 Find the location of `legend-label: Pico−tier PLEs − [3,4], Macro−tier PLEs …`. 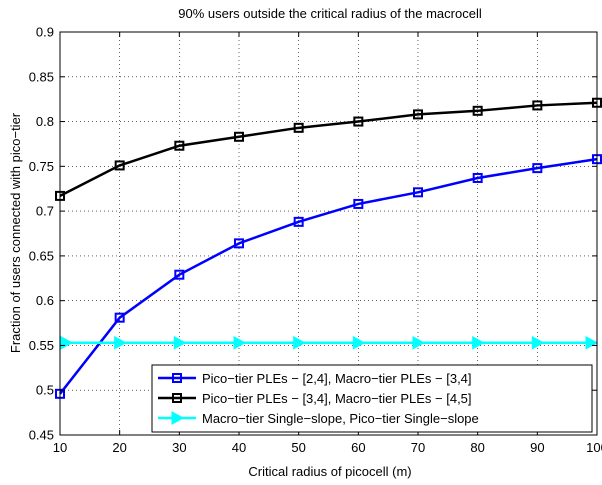

legend-label: Pico−tier PLEs − [3,4], Macro−tier PLEs … is located at coordinates (337, 398).